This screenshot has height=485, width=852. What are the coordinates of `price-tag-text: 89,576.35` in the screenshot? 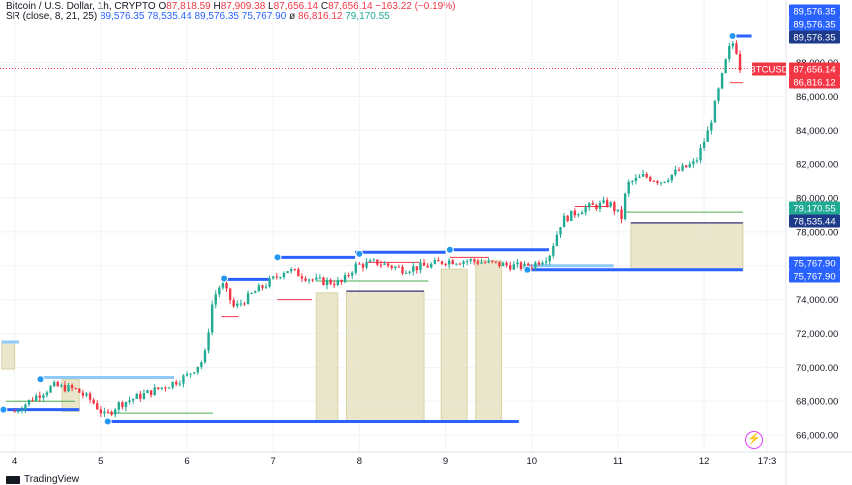 It's located at (814, 11).